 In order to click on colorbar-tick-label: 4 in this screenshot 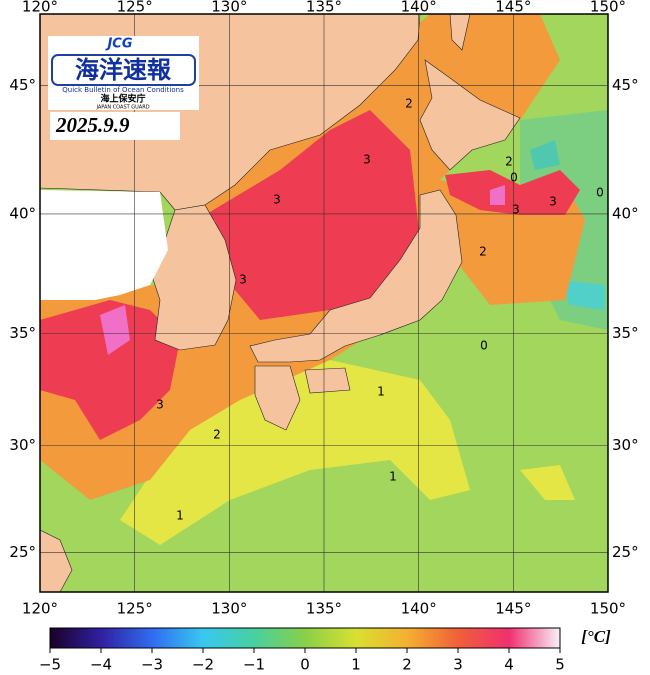, I will do `click(509, 665)`.